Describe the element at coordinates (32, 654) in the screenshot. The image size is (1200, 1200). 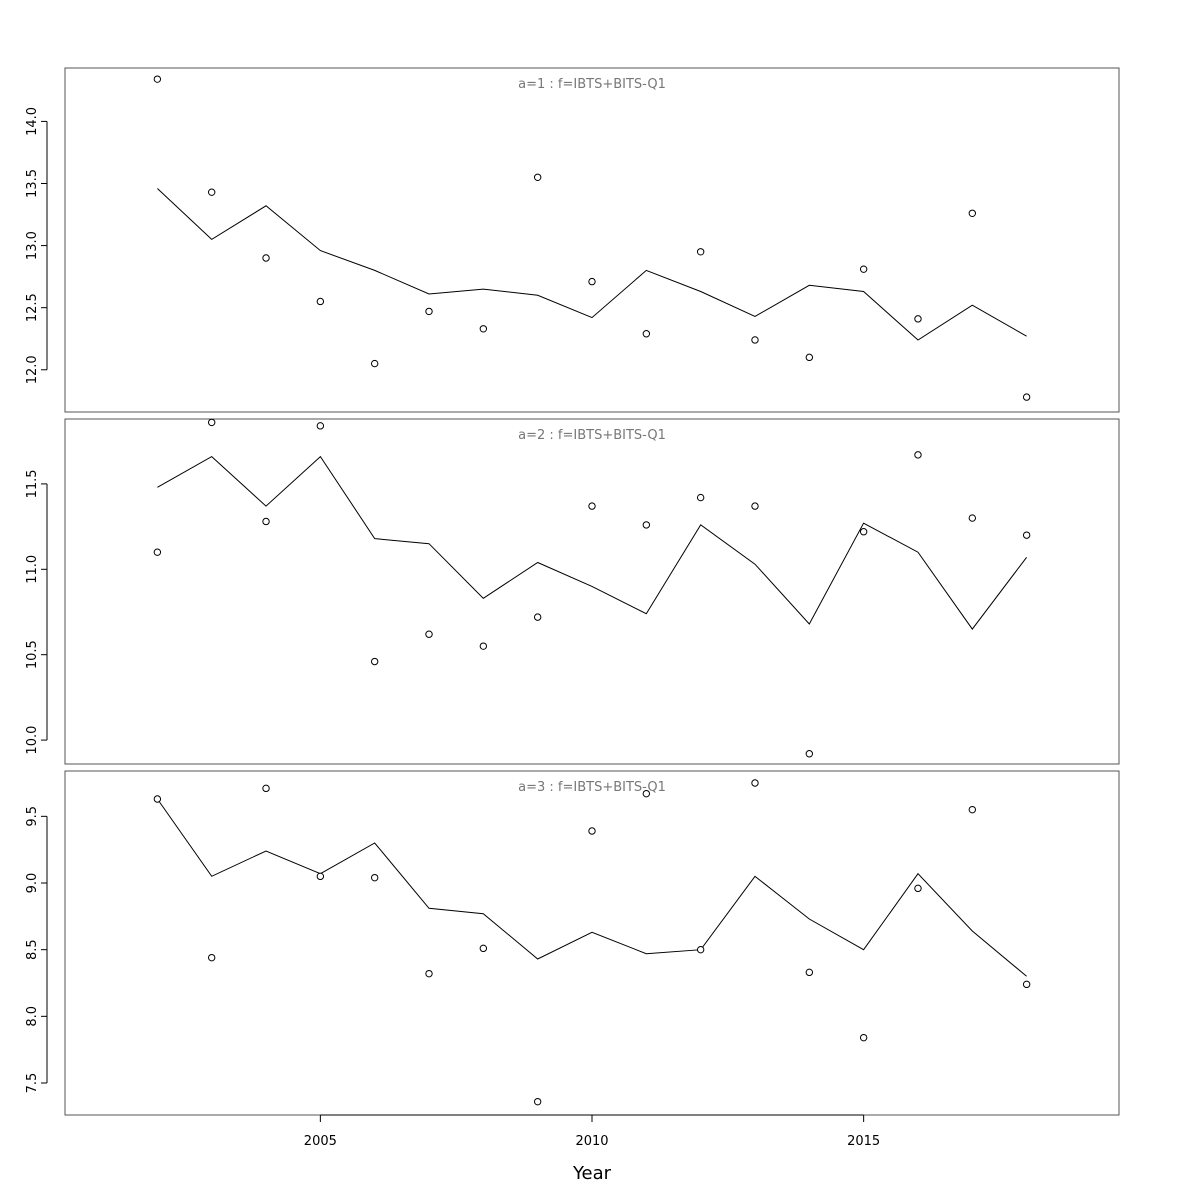
I see `y-tick-label: 10.5` at that location.